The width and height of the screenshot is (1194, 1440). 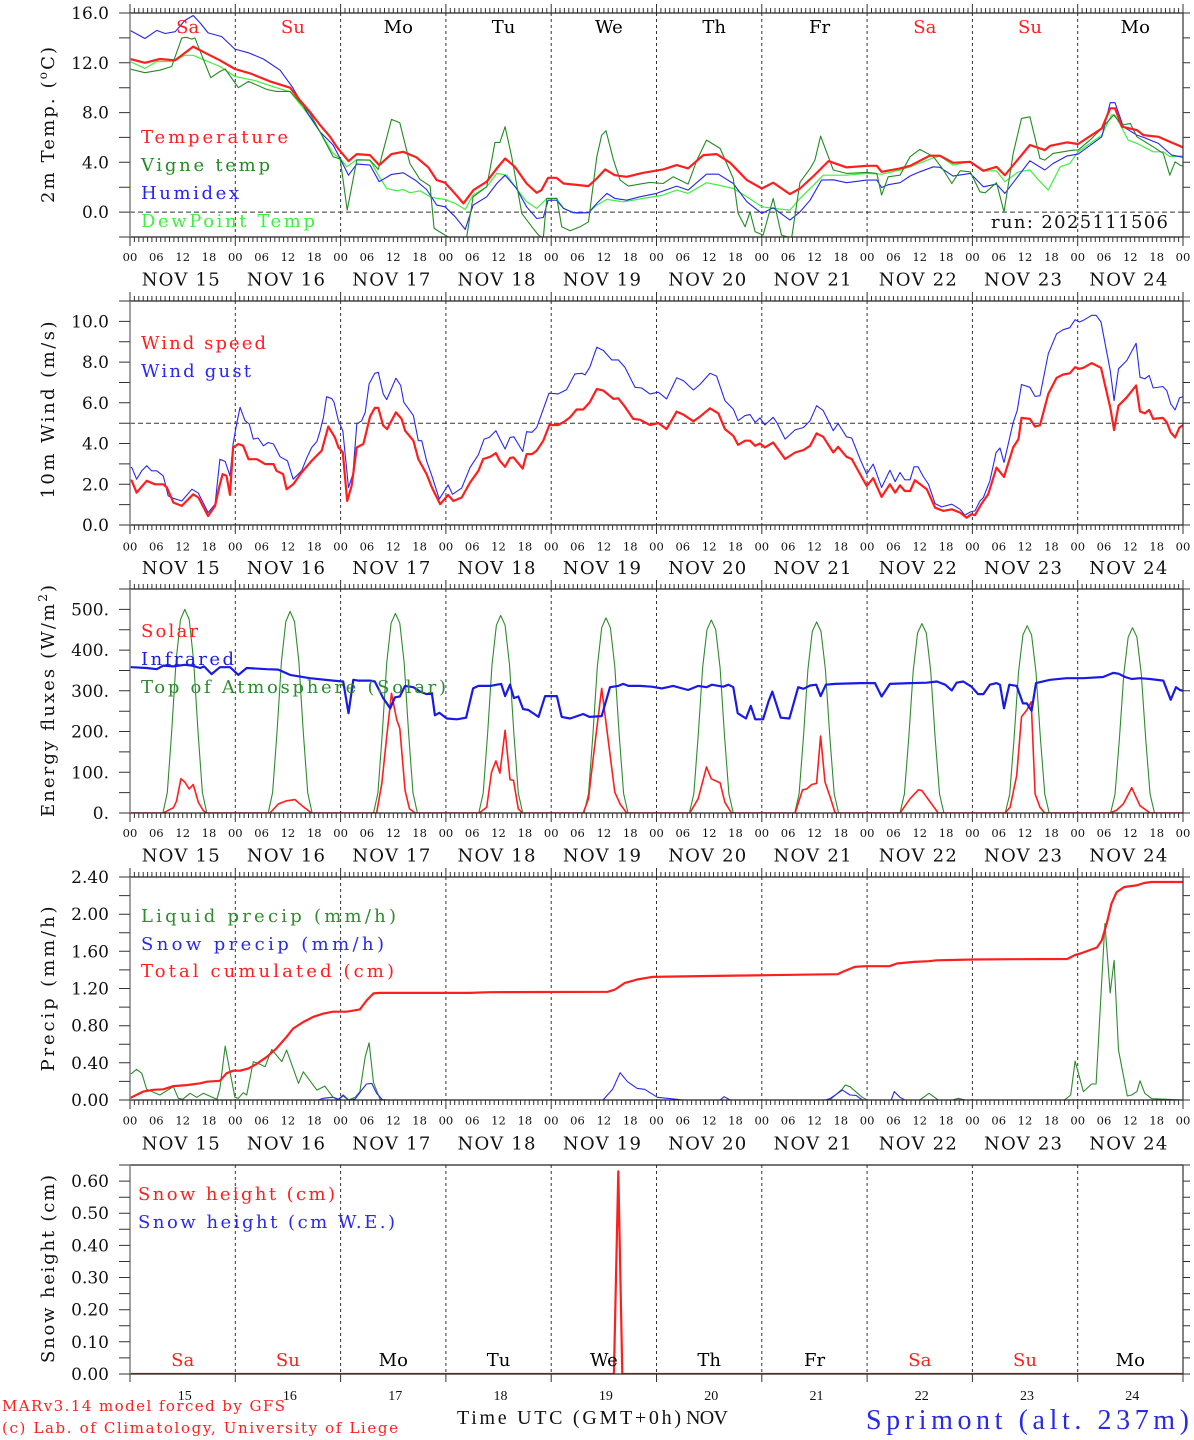 I want to click on weekday-label: We, so click(x=604, y=1360).